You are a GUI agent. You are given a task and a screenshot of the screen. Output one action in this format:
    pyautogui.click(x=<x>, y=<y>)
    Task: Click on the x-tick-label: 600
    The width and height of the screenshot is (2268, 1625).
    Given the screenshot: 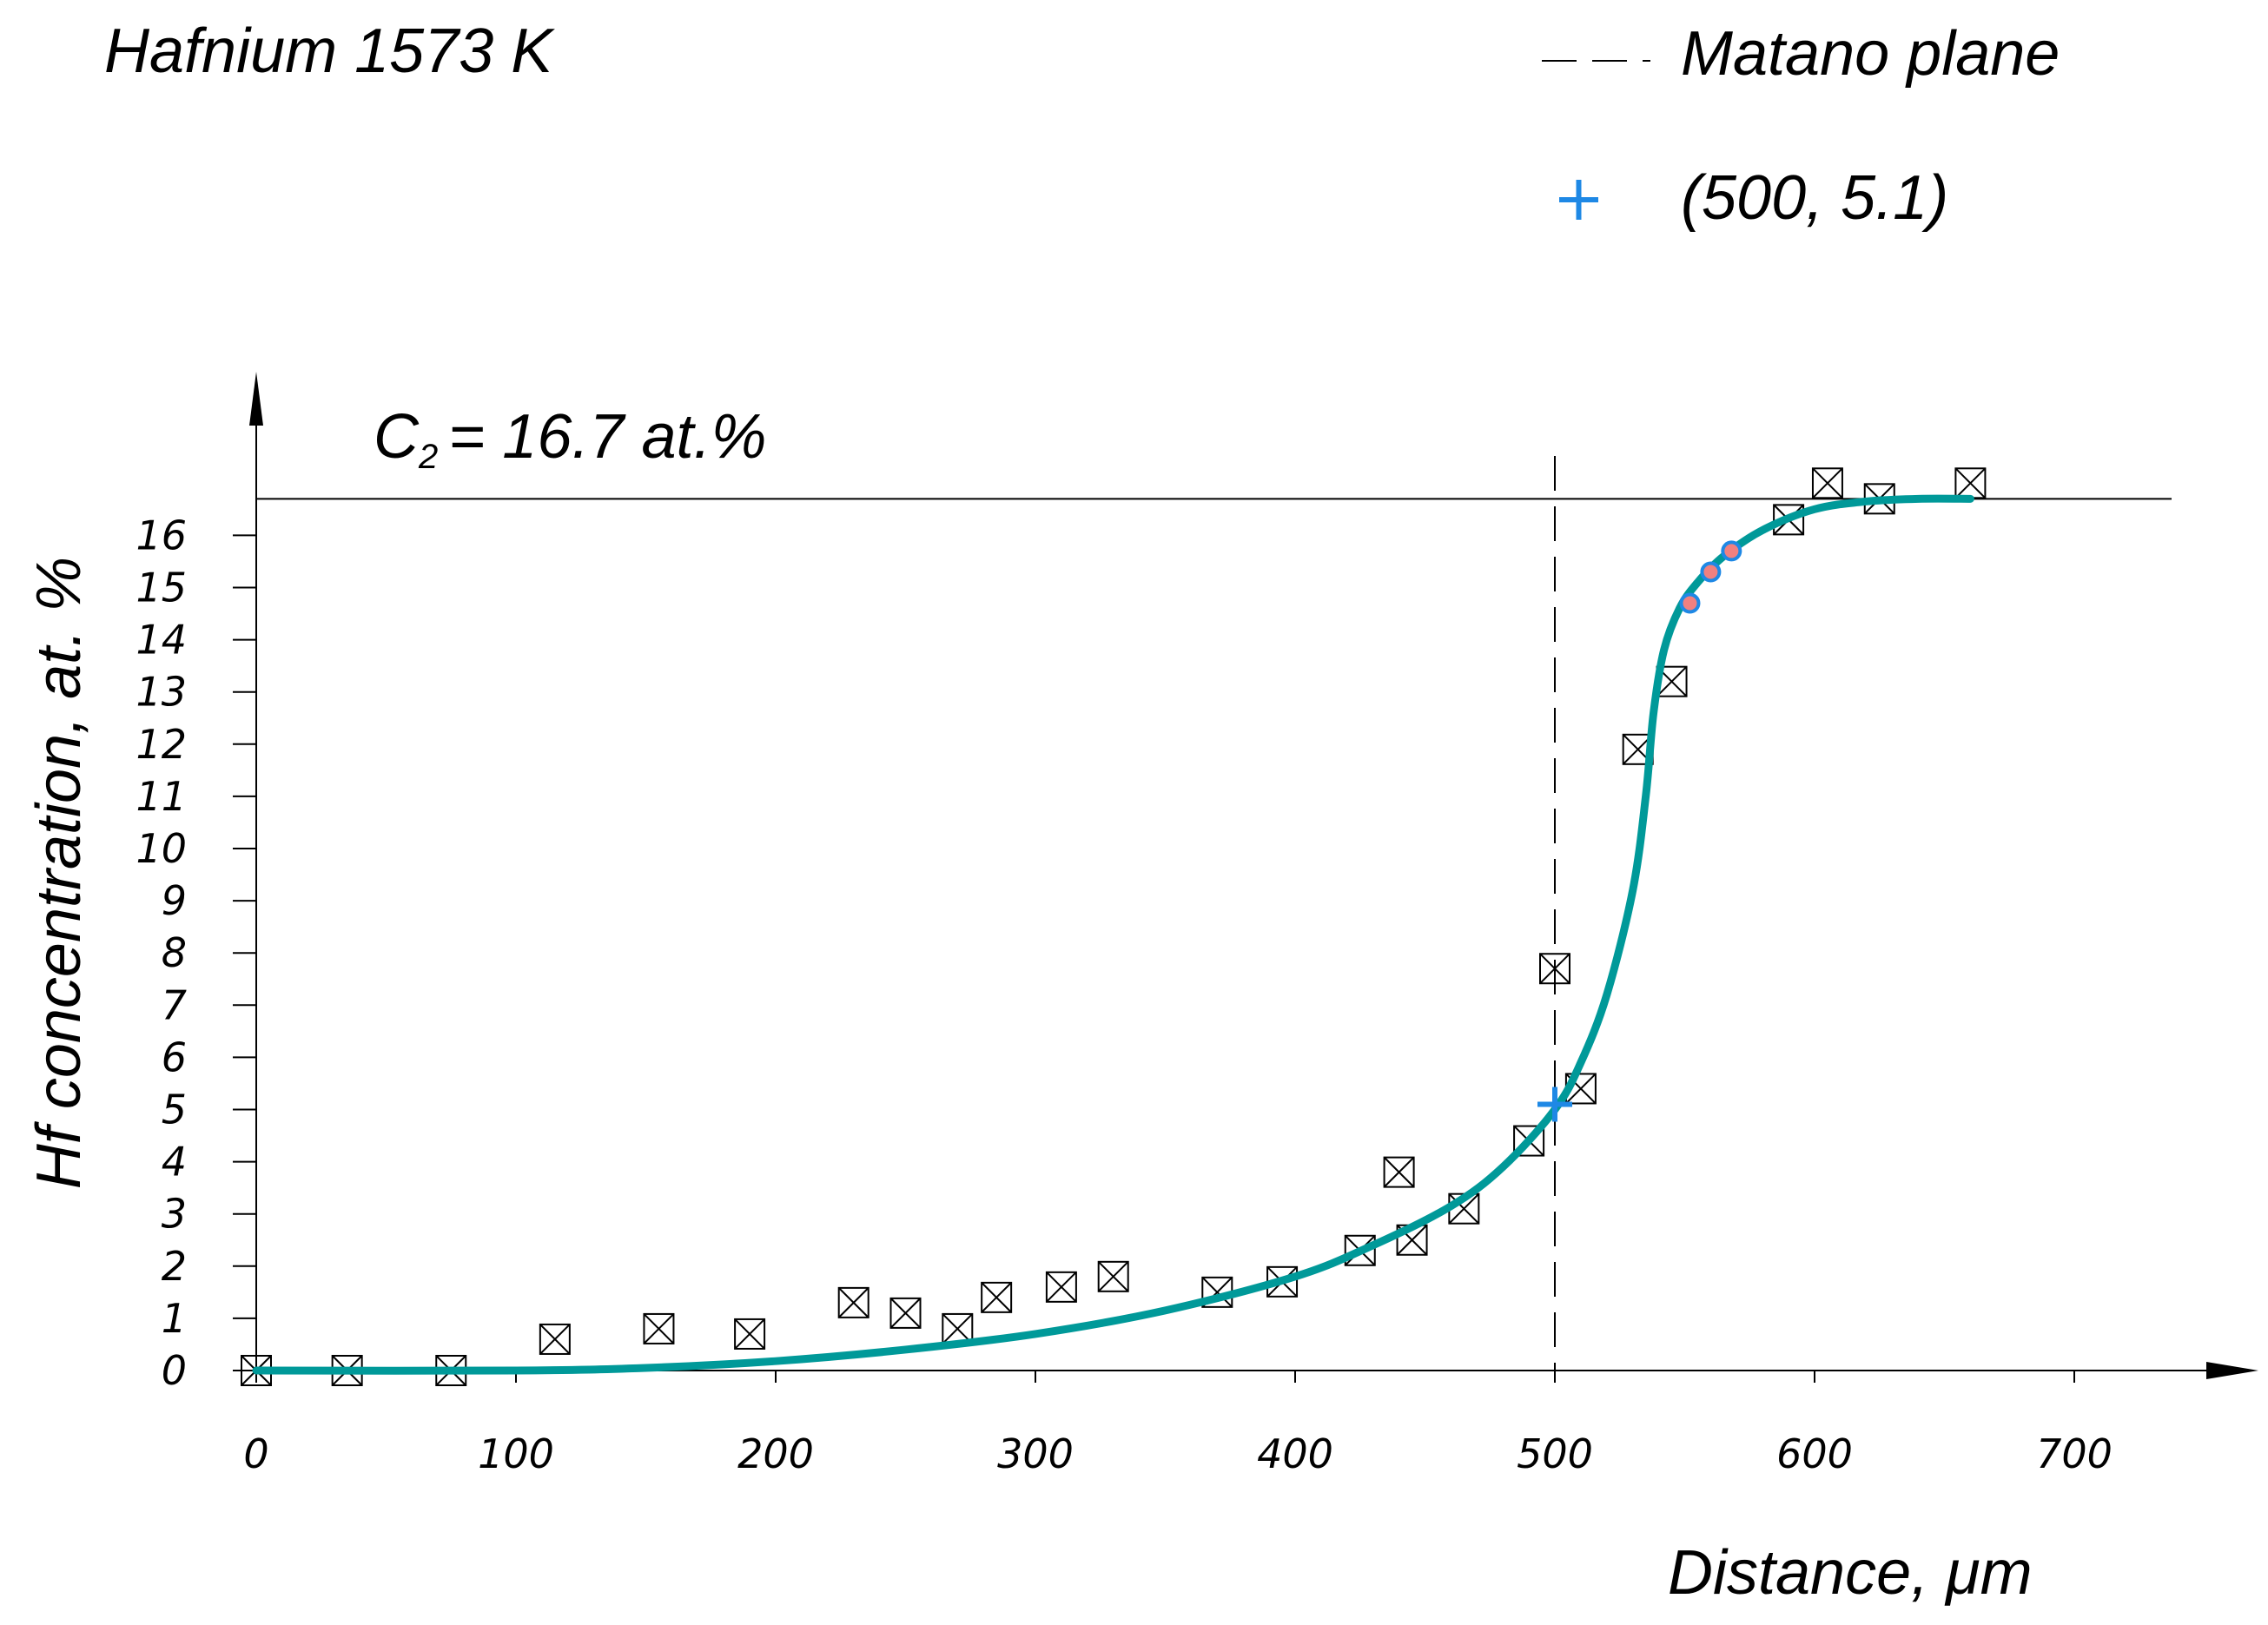 What is the action you would take?
    pyautogui.click(x=1815, y=1453)
    